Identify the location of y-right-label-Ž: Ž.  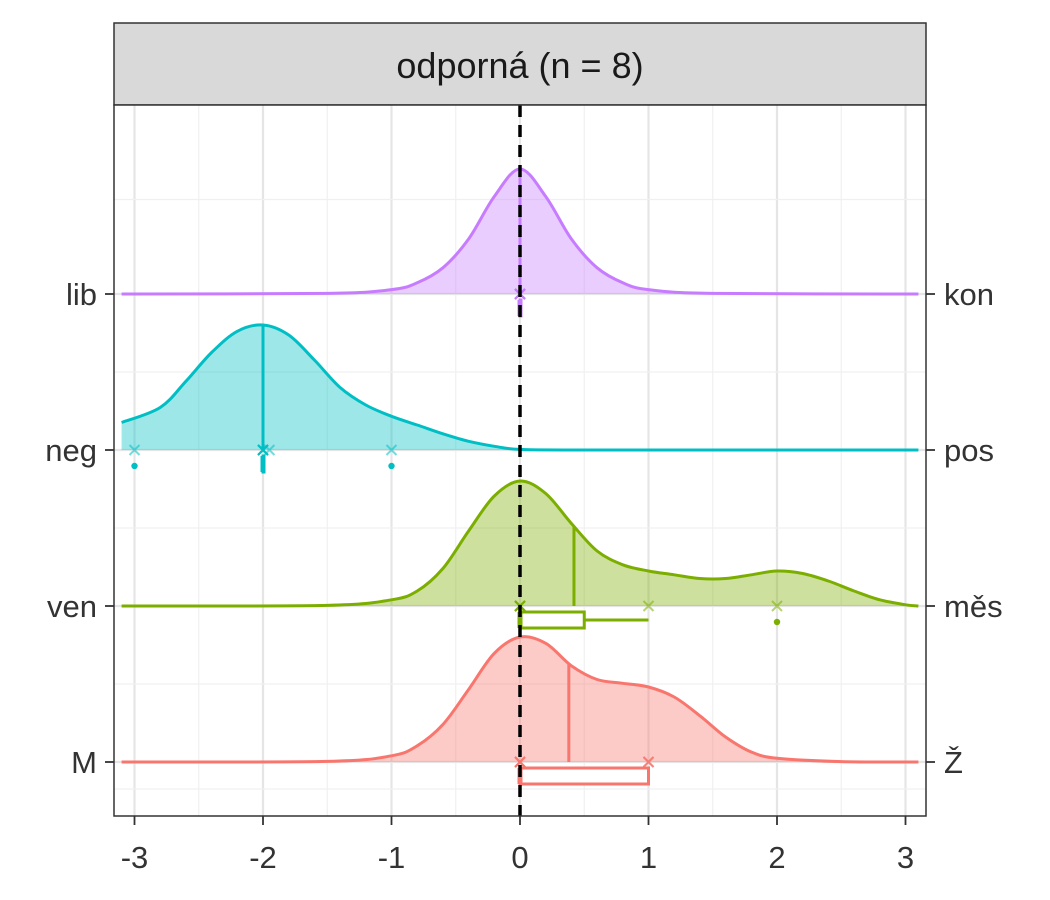
(953, 762).